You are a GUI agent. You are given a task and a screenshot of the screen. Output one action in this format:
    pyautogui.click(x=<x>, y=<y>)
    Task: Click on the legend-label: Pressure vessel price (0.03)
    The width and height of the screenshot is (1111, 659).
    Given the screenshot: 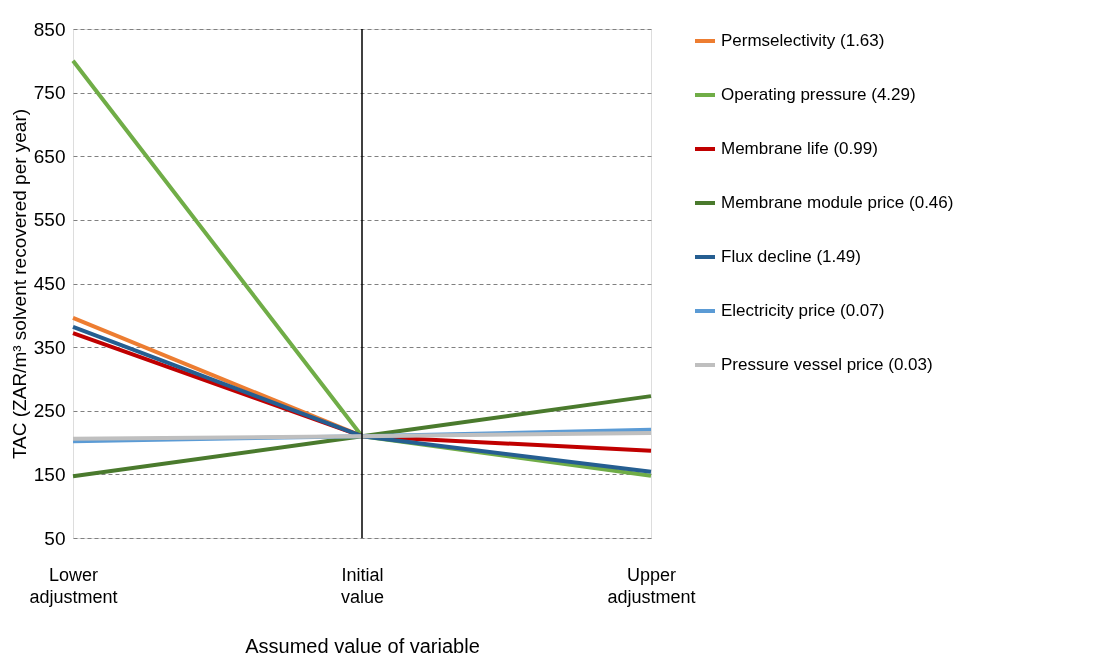 What is the action you would take?
    pyautogui.click(x=827, y=364)
    